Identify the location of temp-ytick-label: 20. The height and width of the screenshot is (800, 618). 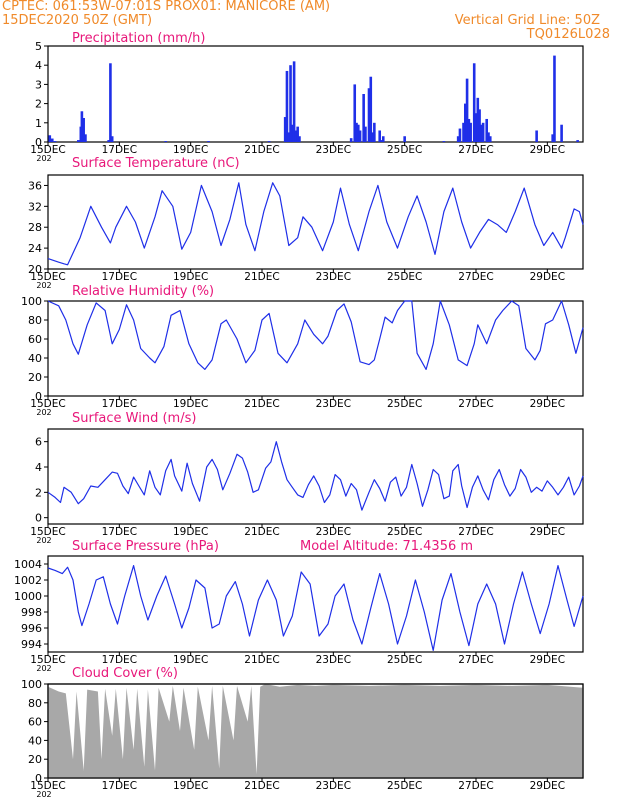
(35, 269).